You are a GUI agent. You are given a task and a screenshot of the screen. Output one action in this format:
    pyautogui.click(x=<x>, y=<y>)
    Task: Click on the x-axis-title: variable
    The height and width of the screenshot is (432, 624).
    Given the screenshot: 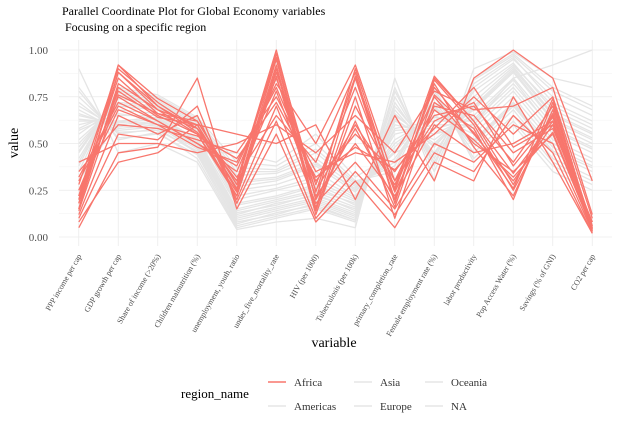 What is the action you would take?
    pyautogui.click(x=333, y=343)
    